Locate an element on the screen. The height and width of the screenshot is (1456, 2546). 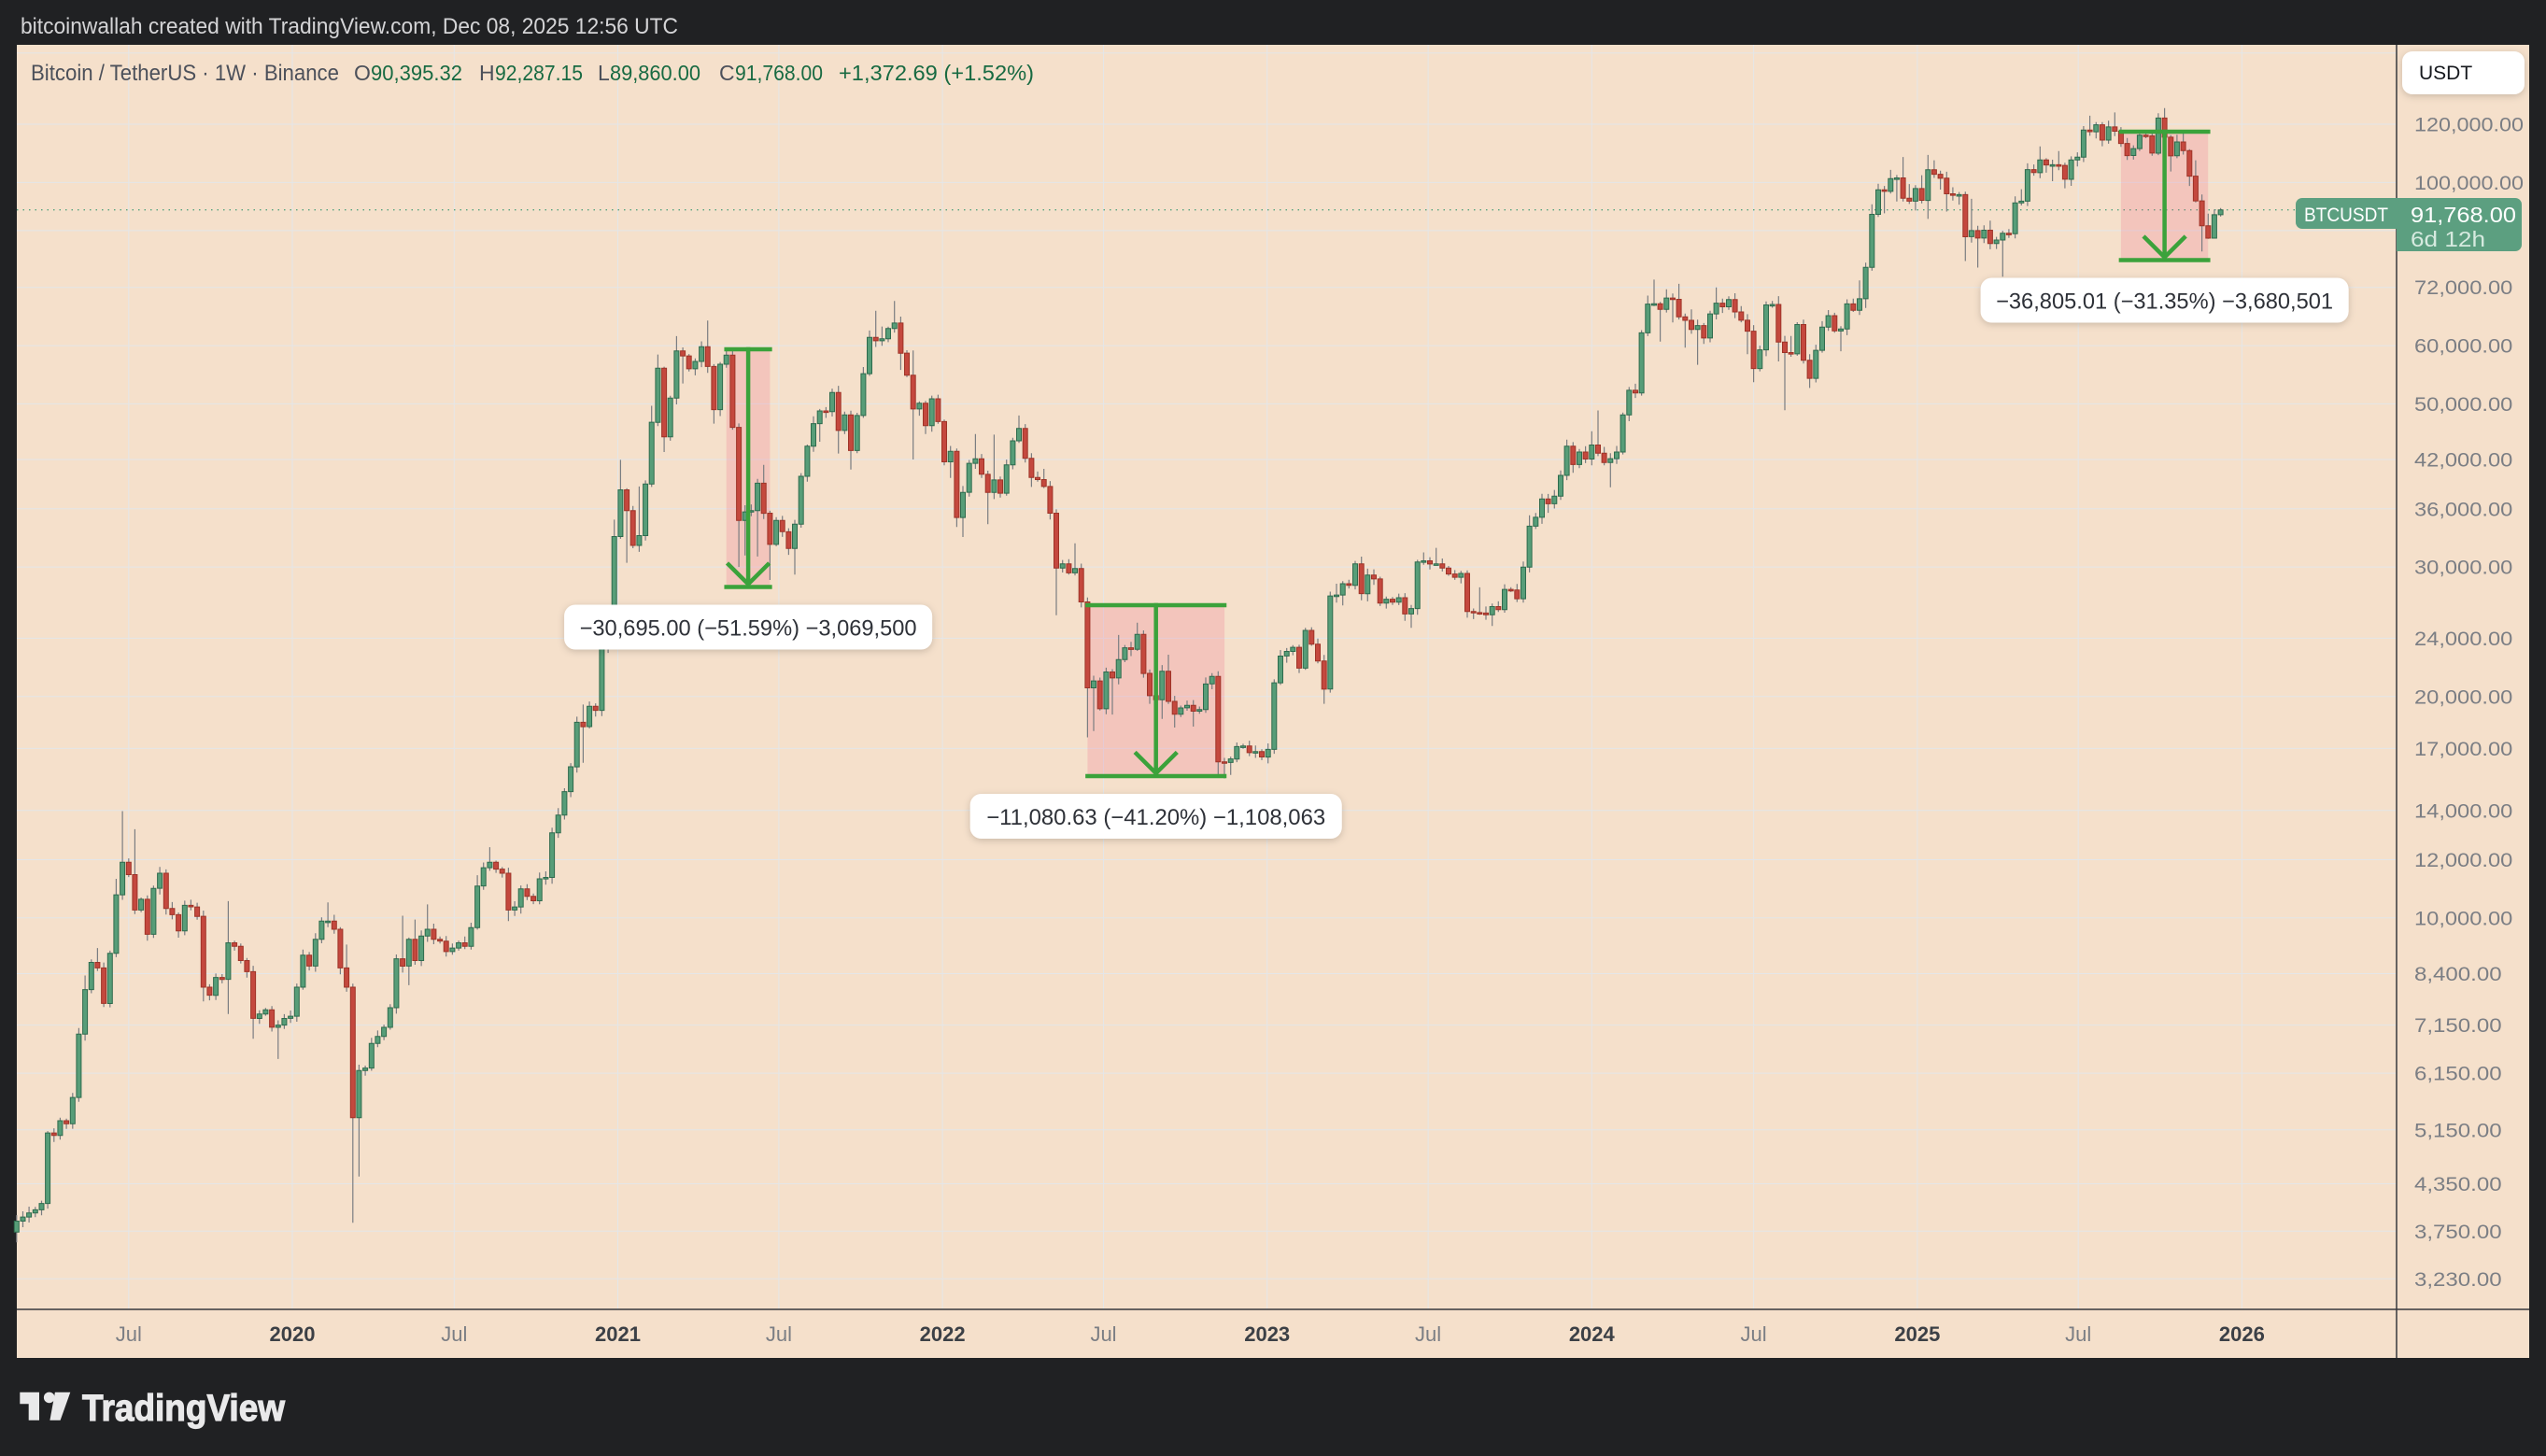
svg-text: 30,000.00 is located at coordinates (2463, 568).